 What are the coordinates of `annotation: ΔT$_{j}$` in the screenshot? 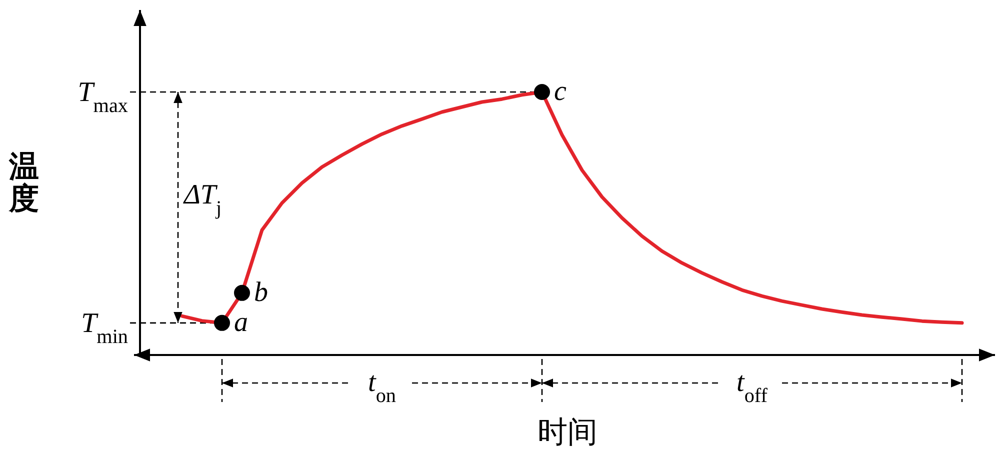 It's located at (202, 199).